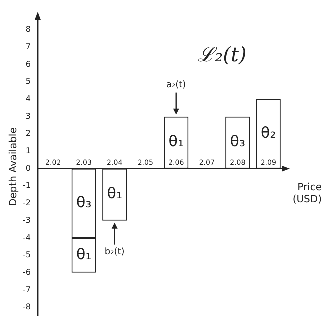 This screenshot has height=332, width=332. What do you see at coordinates (26, 203) in the screenshot?
I see `y-tick-label: -2` at bounding box center [26, 203].